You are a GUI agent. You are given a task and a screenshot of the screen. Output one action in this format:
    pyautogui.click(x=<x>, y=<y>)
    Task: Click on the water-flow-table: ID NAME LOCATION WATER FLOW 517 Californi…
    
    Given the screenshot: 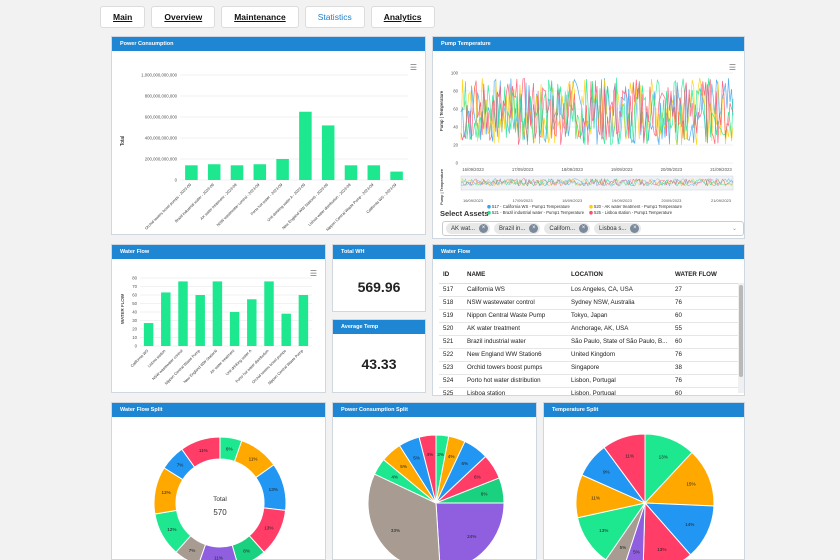 What is the action you would take?
    pyautogui.click(x=590, y=331)
    